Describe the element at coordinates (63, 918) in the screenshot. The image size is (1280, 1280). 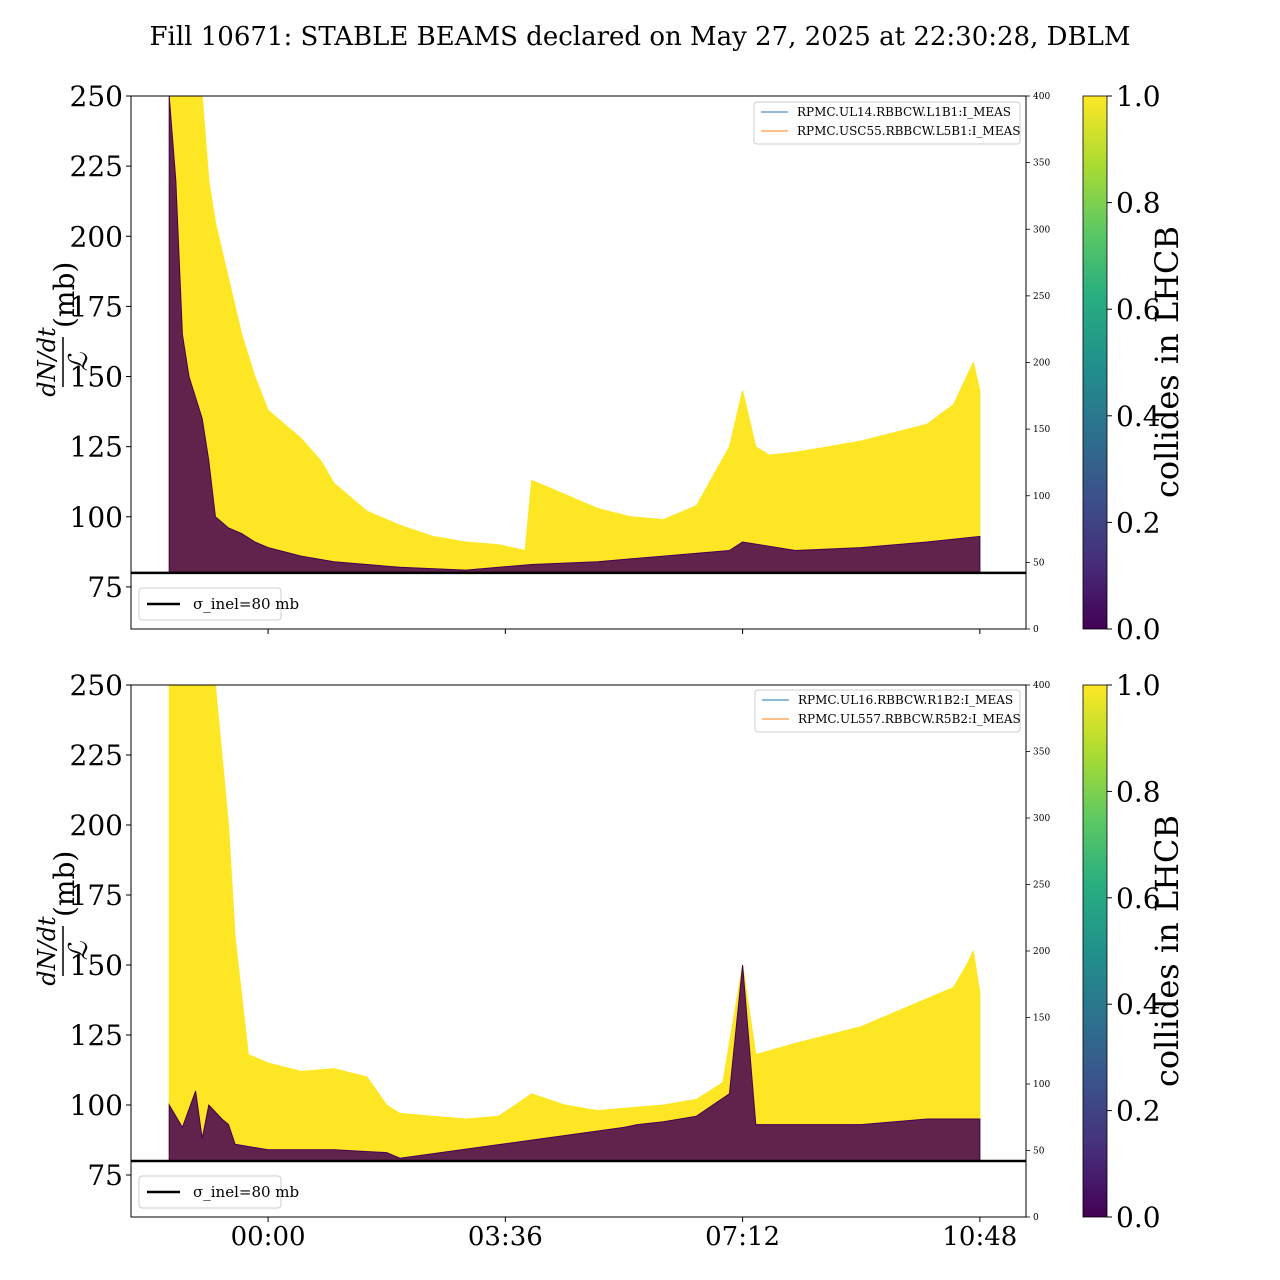
I see `bottom-ylabel: dN/dt ℒ (mb)` at that location.